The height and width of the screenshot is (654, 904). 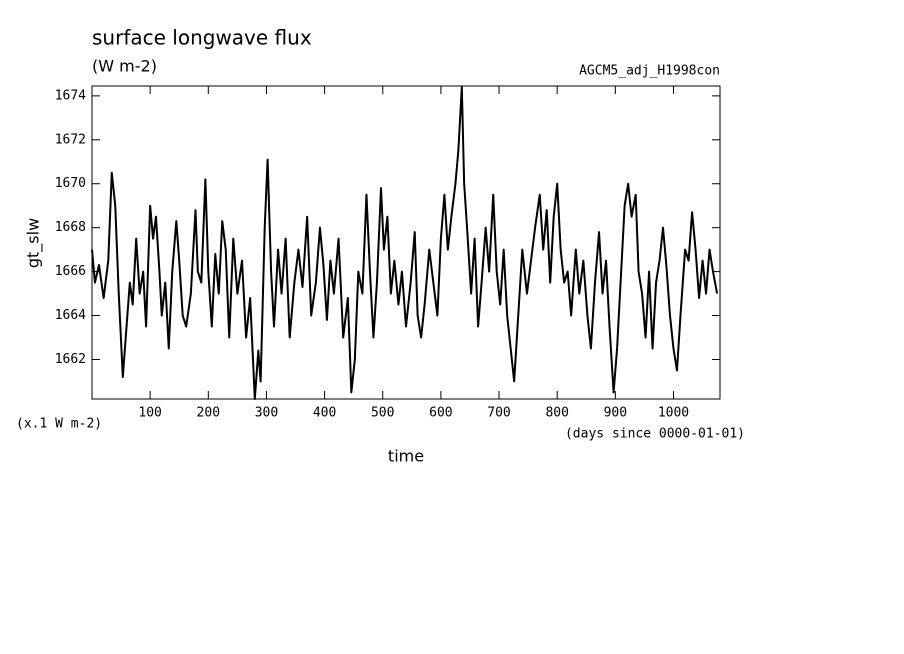 I want to click on y-tick-label: 1672, so click(x=70, y=139).